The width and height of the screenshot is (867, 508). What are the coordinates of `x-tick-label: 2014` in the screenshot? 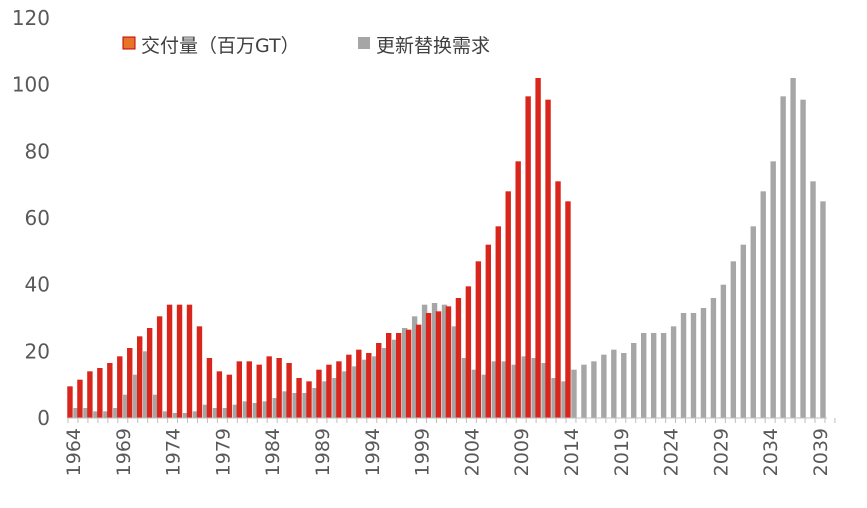 It's located at (572, 452).